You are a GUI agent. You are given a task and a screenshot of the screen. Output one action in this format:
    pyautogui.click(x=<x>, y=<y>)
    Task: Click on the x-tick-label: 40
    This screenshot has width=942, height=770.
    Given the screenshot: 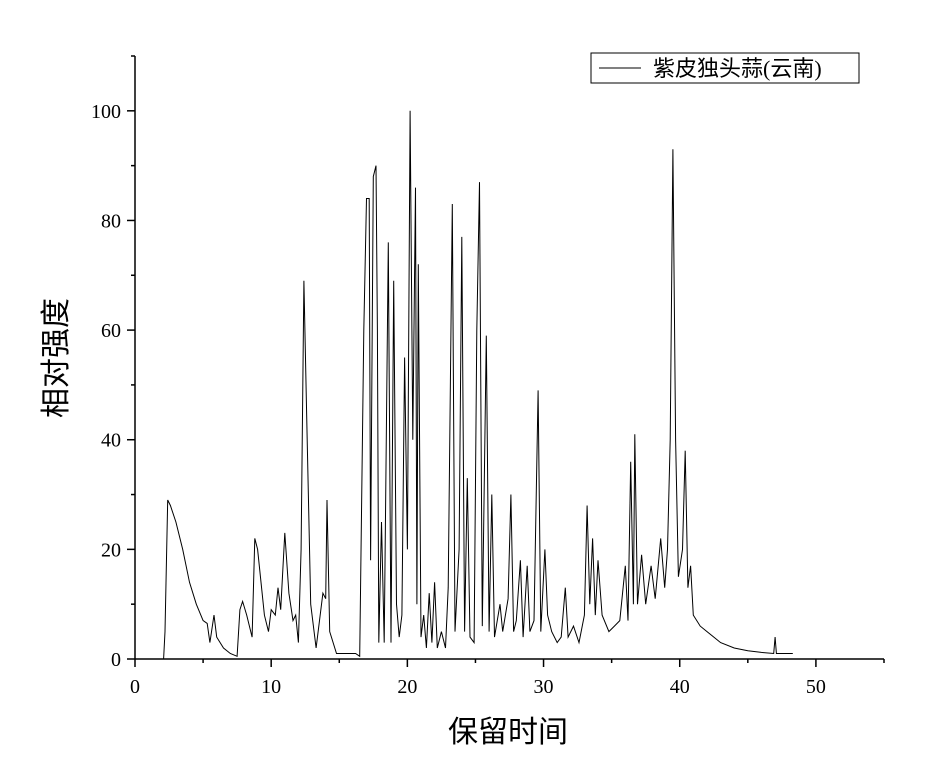 What is the action you would take?
    pyautogui.click(x=680, y=687)
    